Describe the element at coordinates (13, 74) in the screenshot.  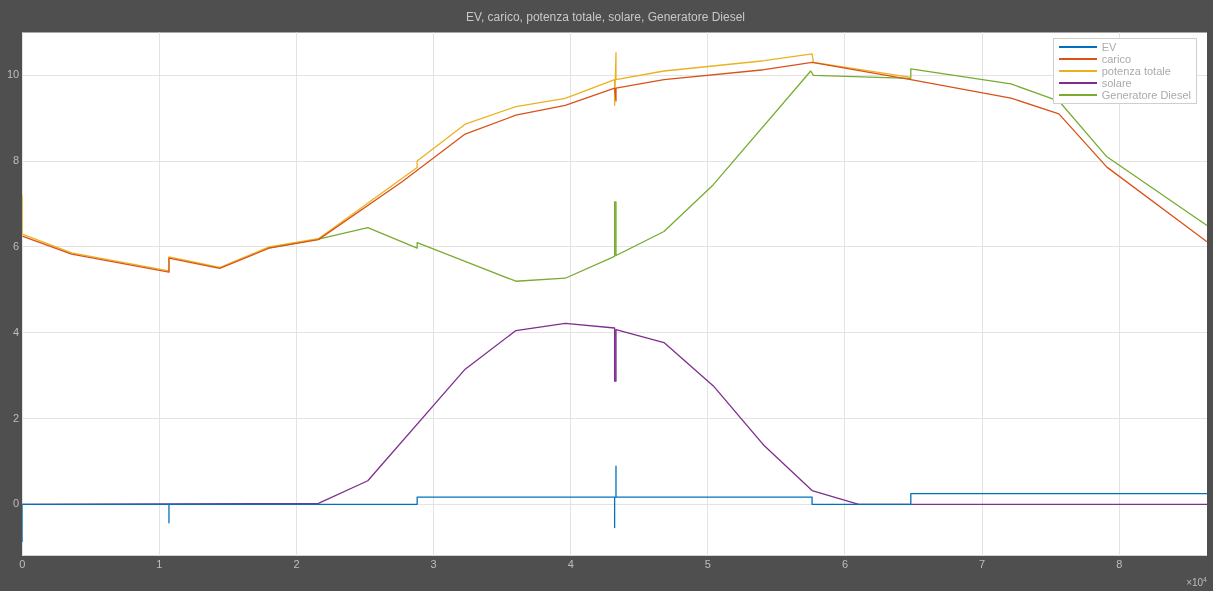
I see `y-tick-label: 10` at that location.